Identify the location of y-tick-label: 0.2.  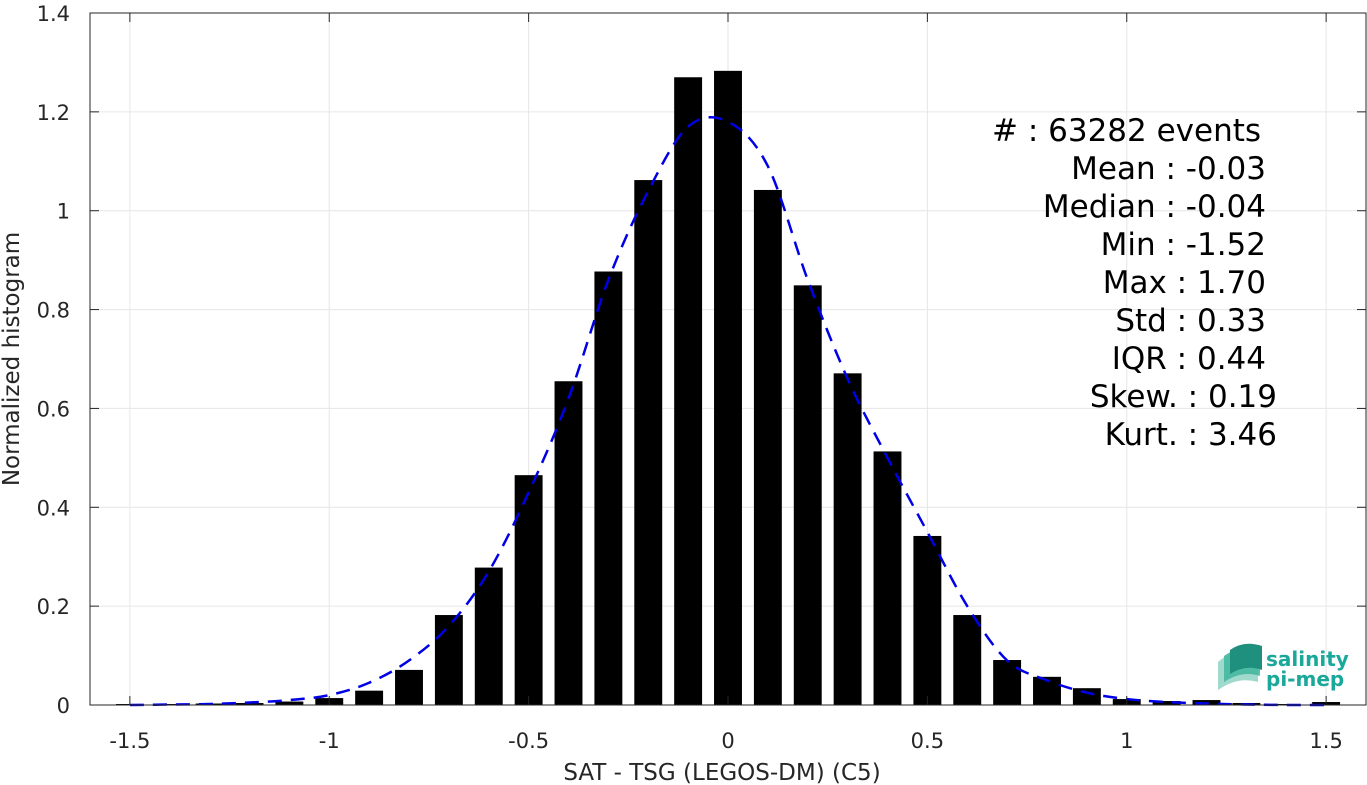
(53, 607).